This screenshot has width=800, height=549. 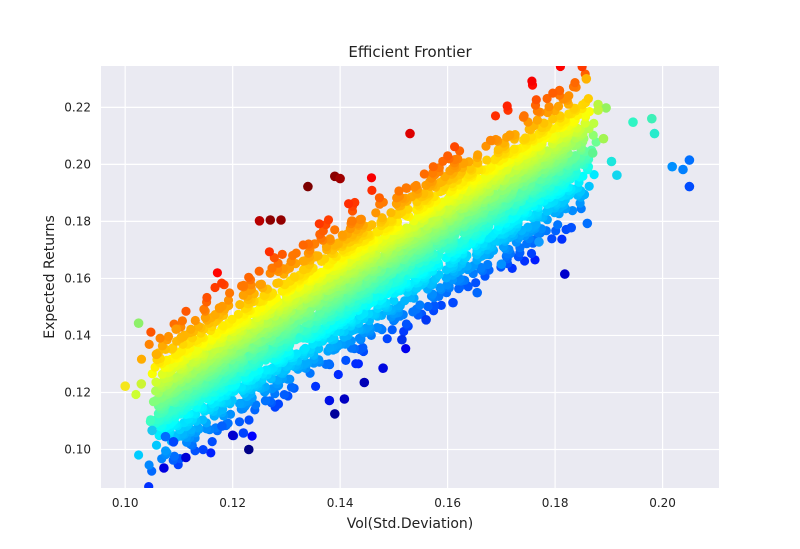 What do you see at coordinates (77, 164) in the screenshot?
I see `y-tick-label: 0.20` at bounding box center [77, 164].